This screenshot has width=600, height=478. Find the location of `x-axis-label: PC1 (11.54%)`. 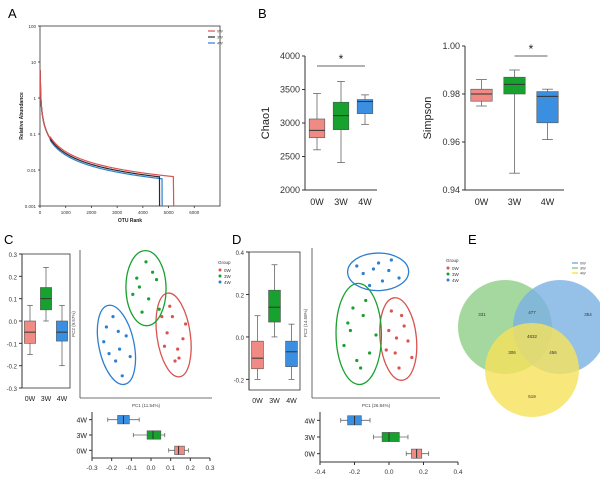

x-axis-label: PC1 (11.54%) is located at coordinates (146, 405).